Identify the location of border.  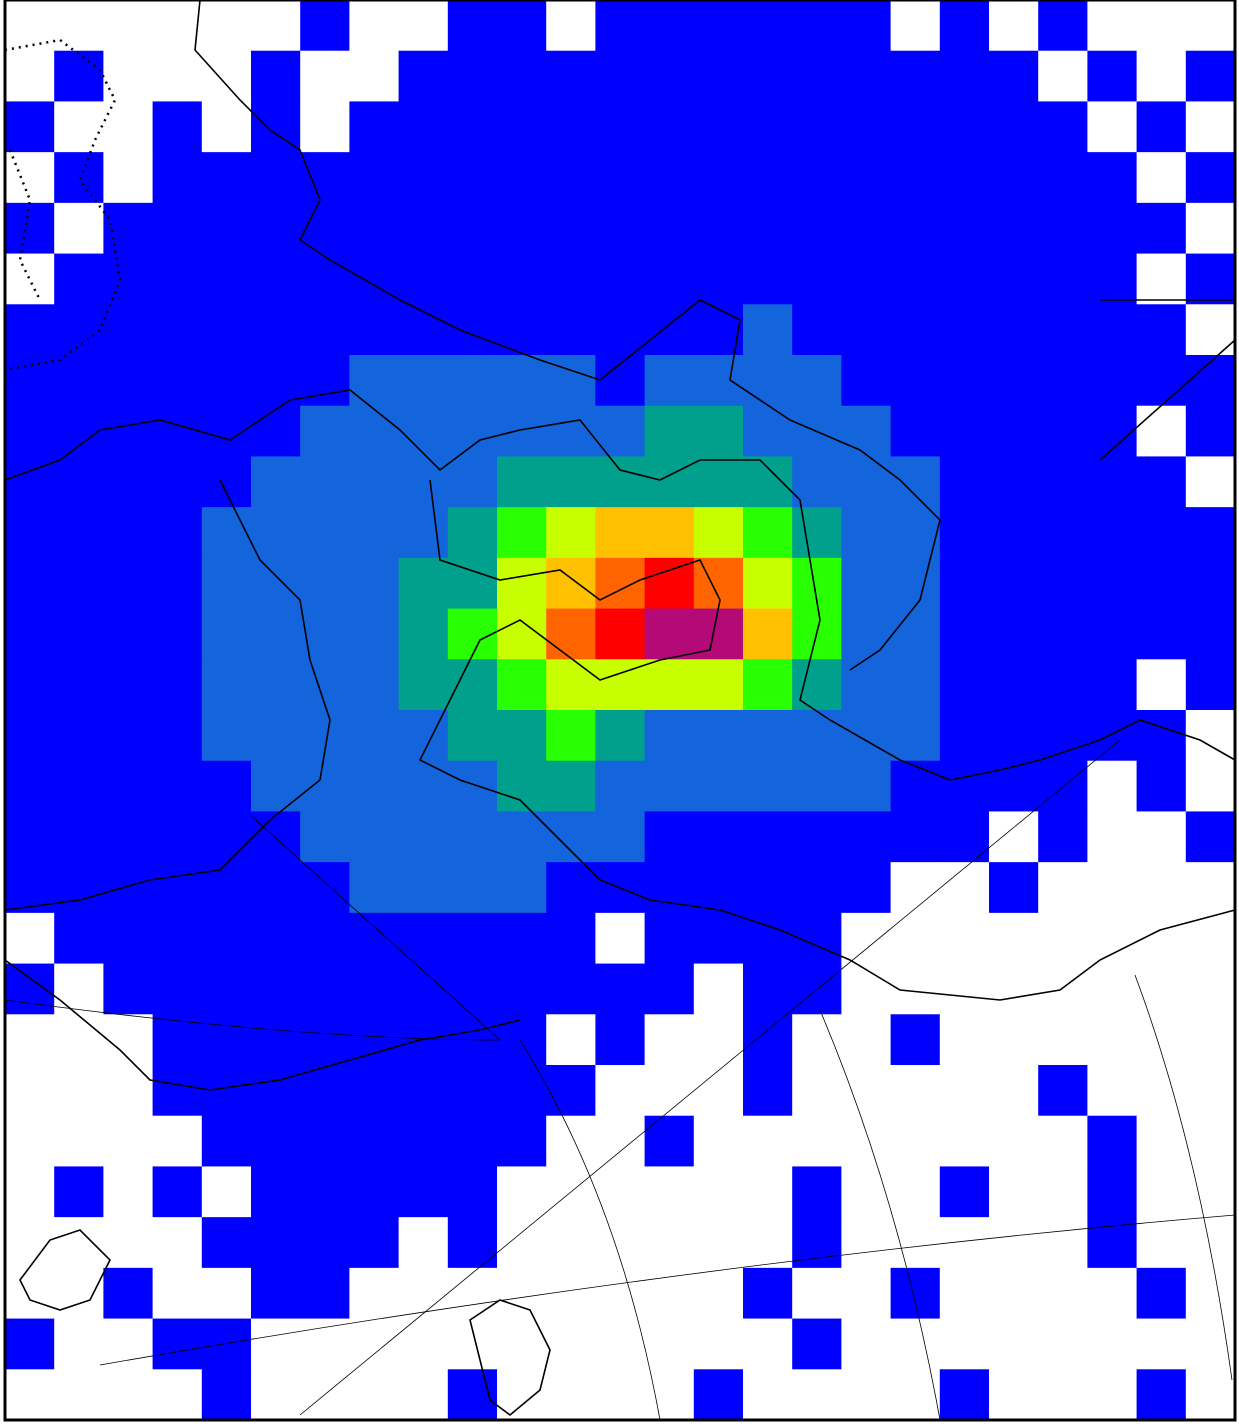
(167, 695).